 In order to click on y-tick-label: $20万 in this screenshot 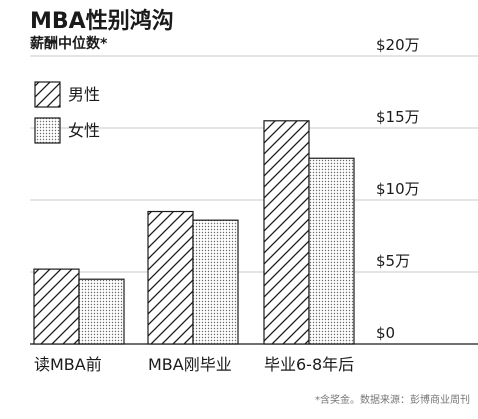, I will do `click(398, 45)`.